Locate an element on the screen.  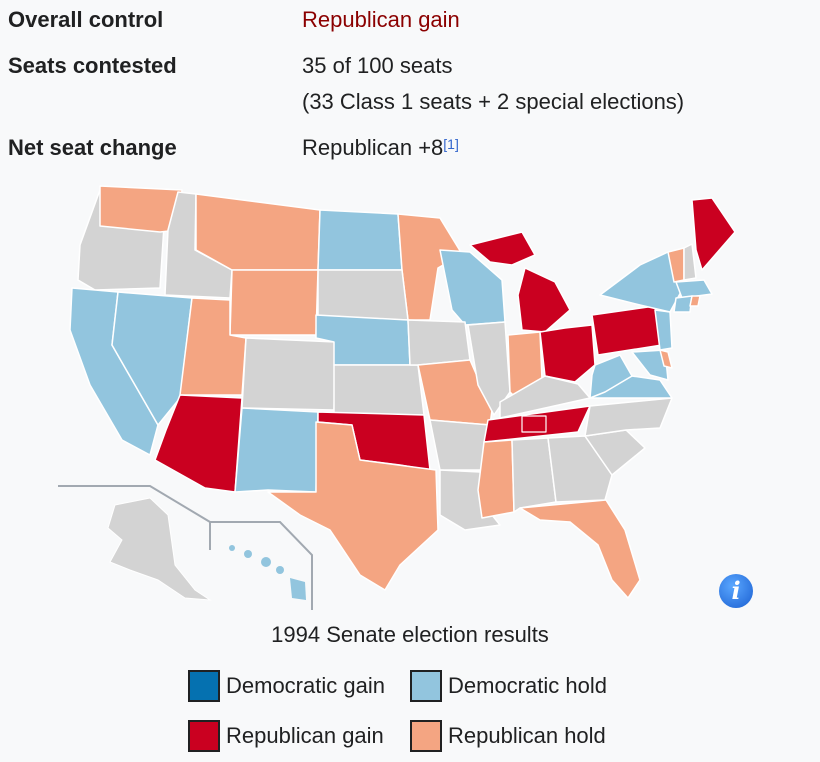
seats-contested-label: Seats contested is located at coordinates (92, 65).